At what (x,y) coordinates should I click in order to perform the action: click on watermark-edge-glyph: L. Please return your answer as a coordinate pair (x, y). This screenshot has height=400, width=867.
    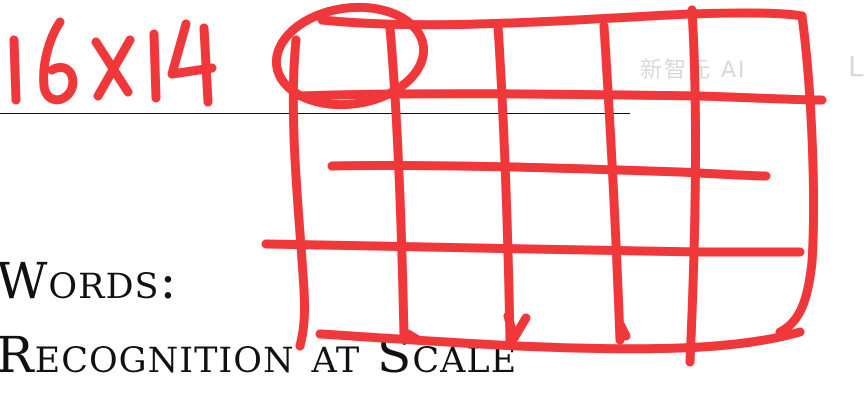
    Looking at the image, I should click on (856, 66).